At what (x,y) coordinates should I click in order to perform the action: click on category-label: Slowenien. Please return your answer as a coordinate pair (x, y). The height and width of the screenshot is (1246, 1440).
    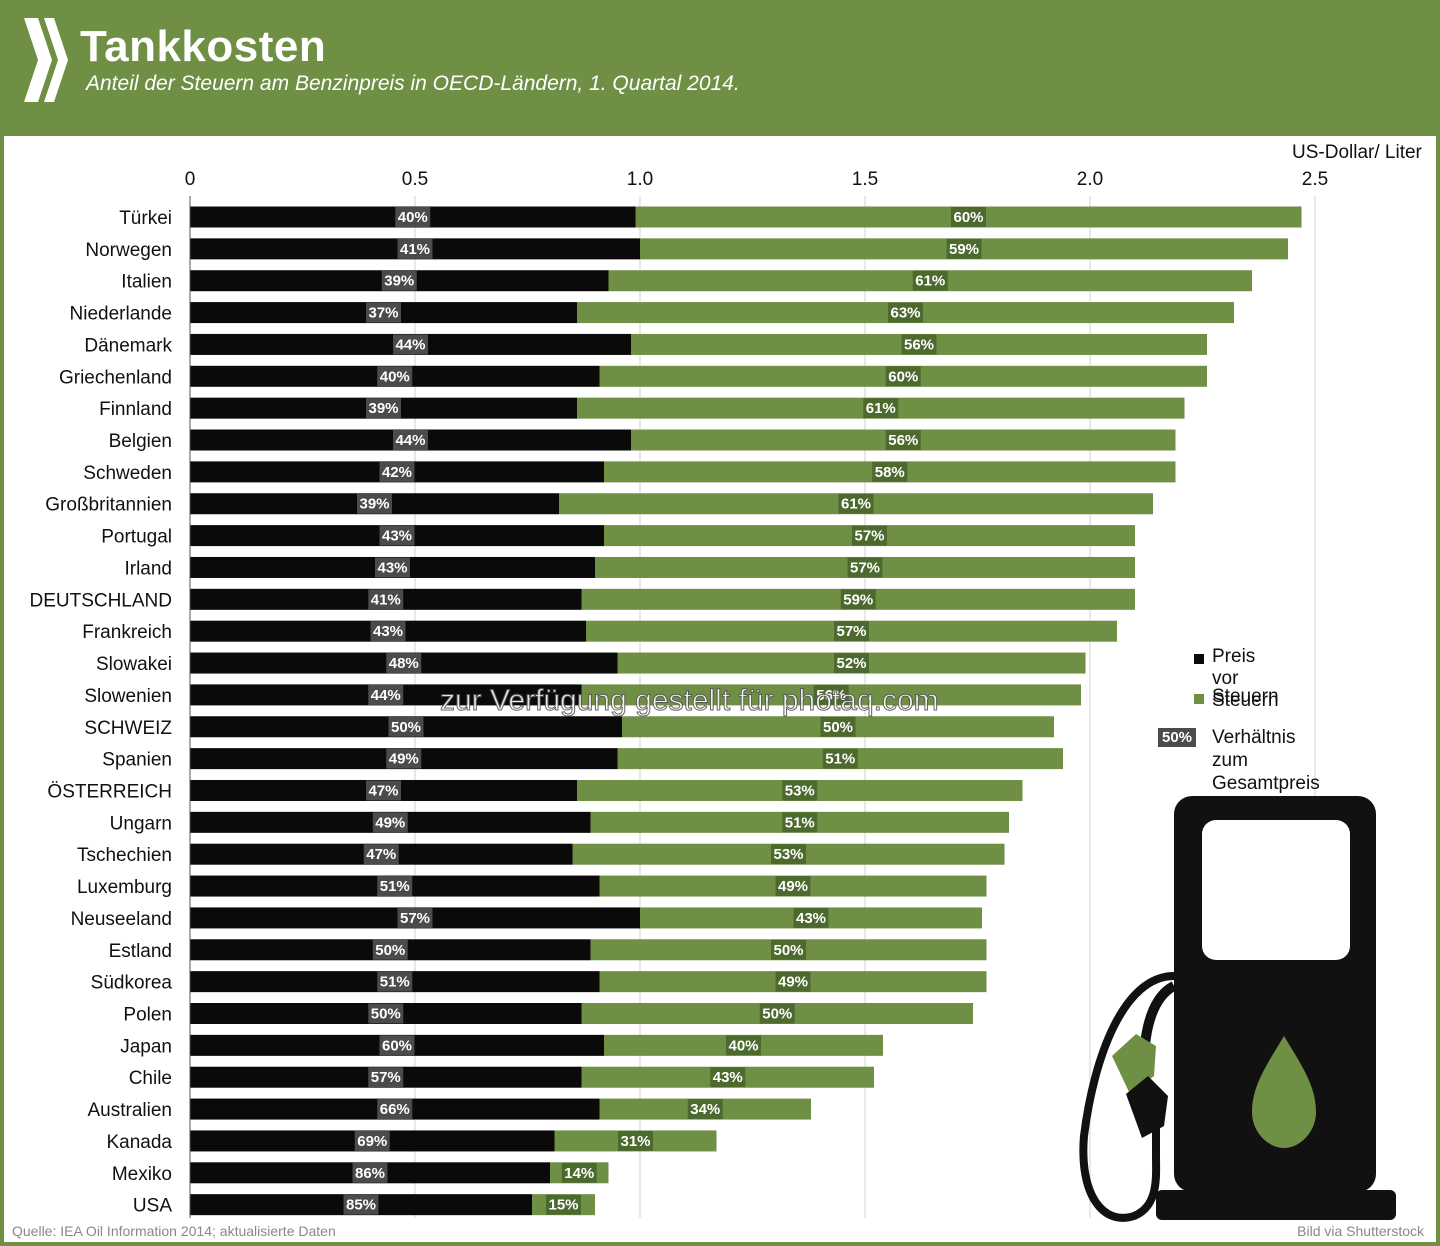
    Looking at the image, I should click on (128, 696).